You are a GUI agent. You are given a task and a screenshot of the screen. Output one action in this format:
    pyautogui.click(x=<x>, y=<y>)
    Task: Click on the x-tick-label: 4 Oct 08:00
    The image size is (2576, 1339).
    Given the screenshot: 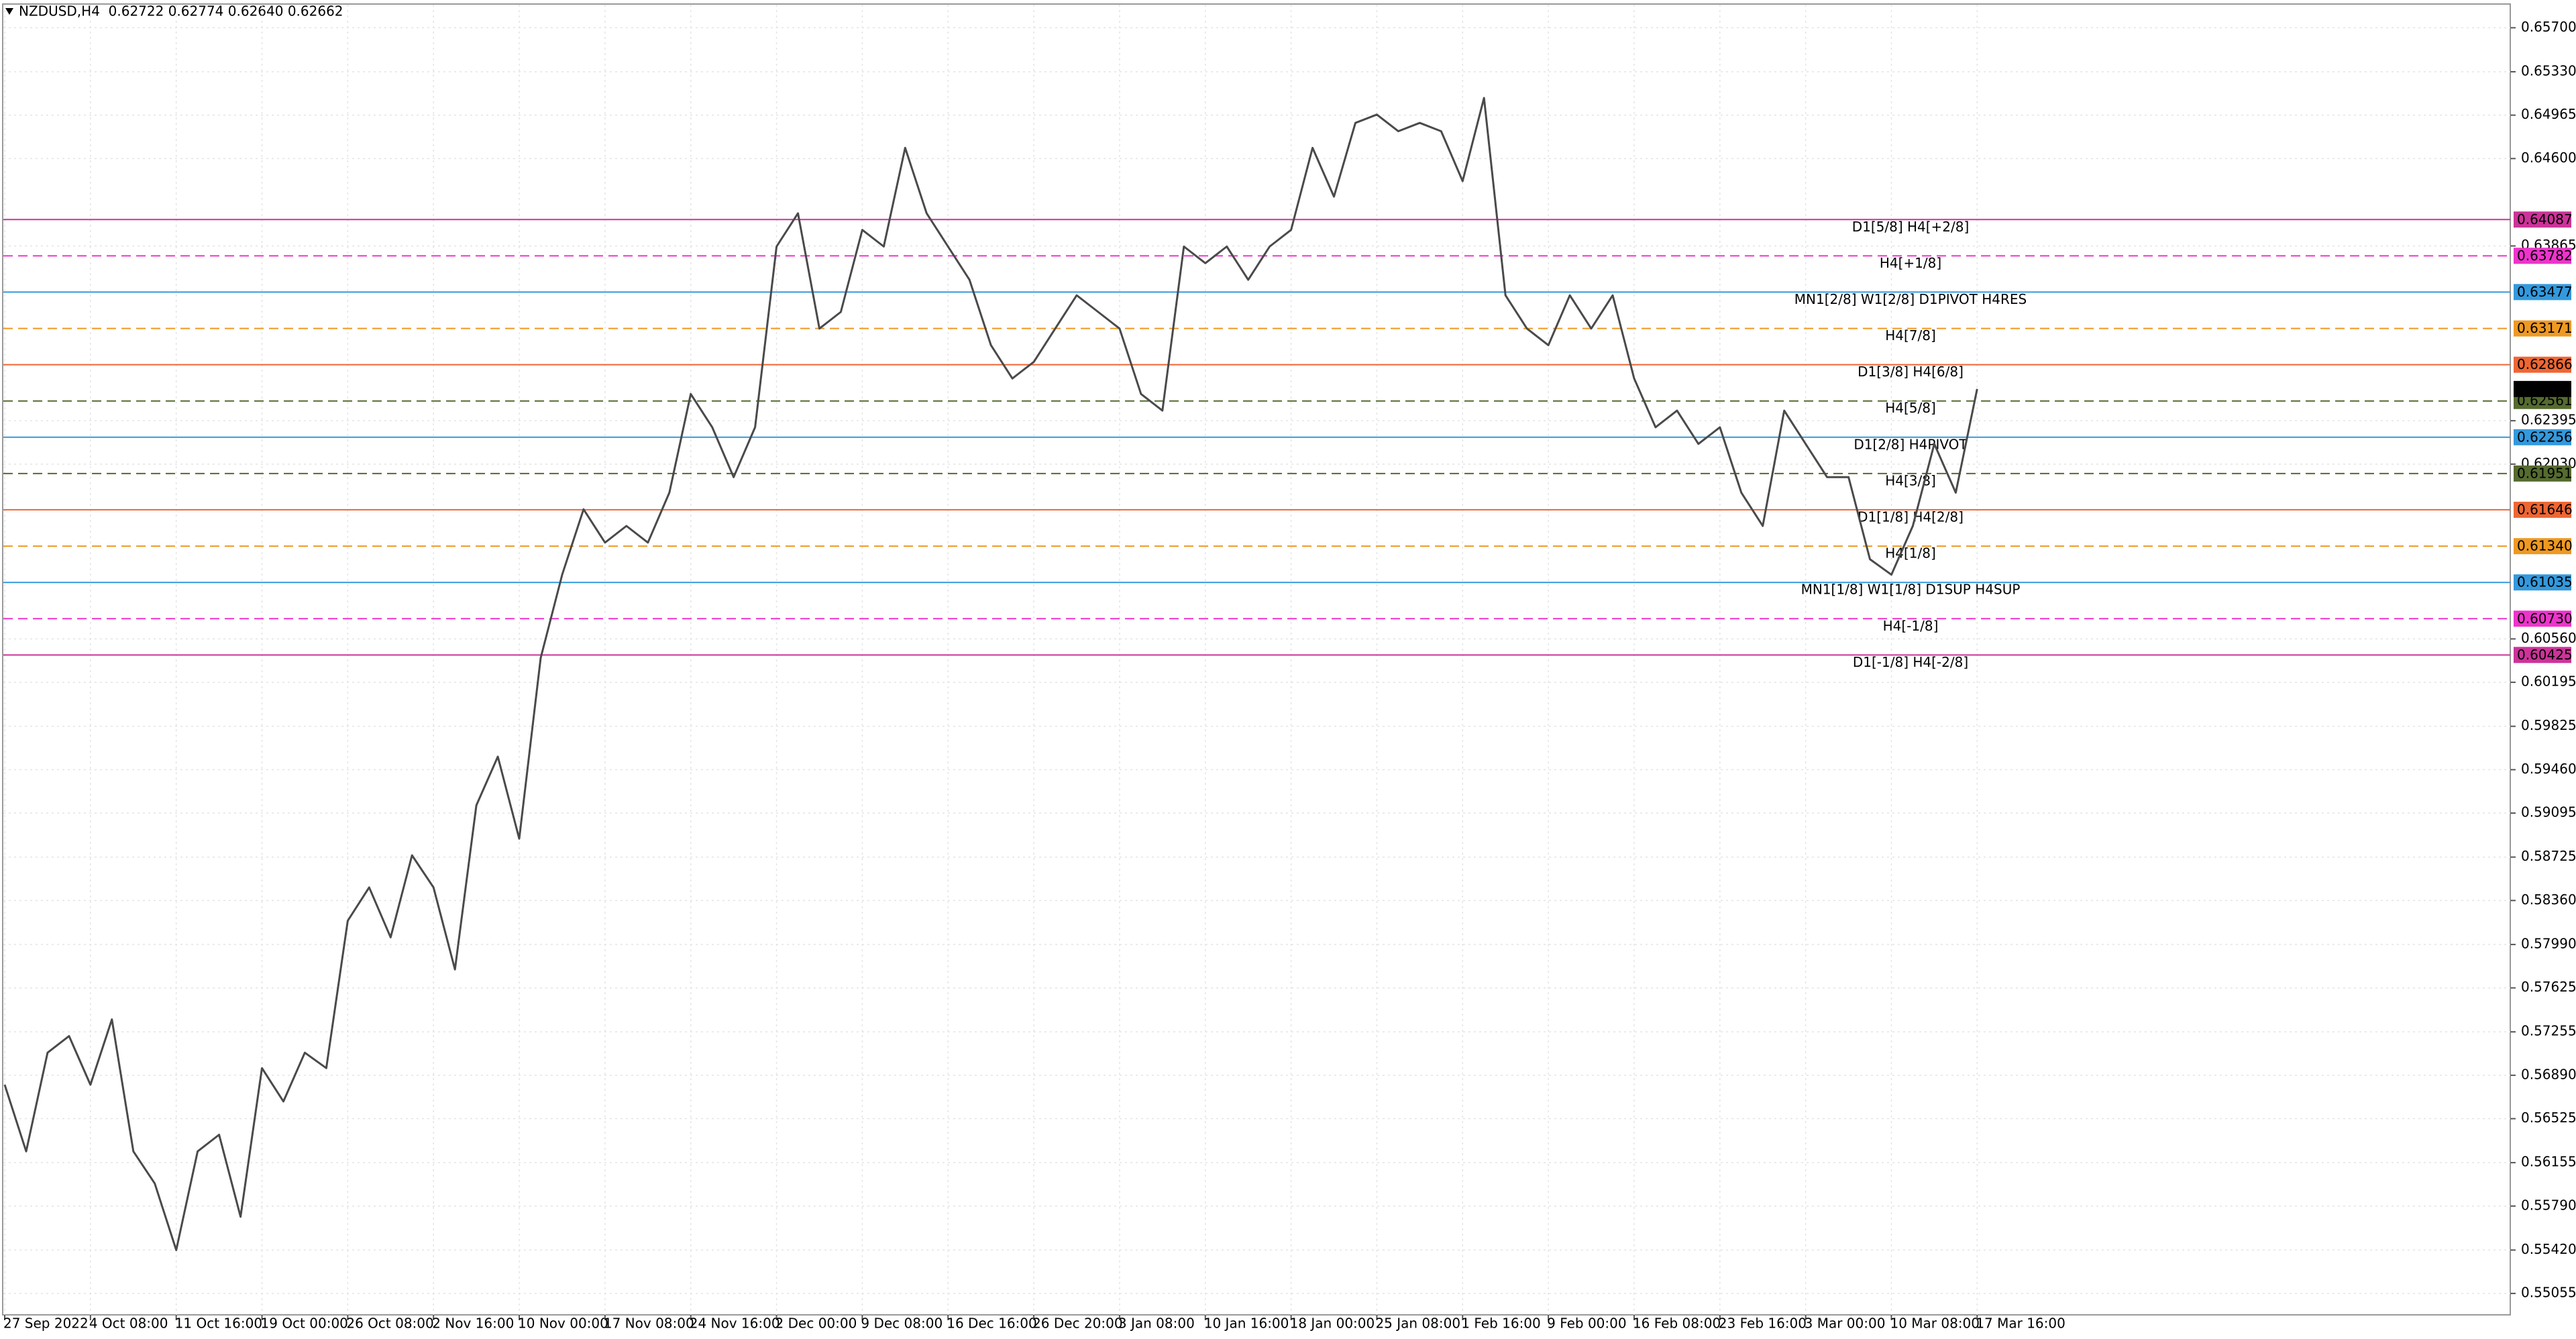 What is the action you would take?
    pyautogui.click(x=128, y=1324)
    